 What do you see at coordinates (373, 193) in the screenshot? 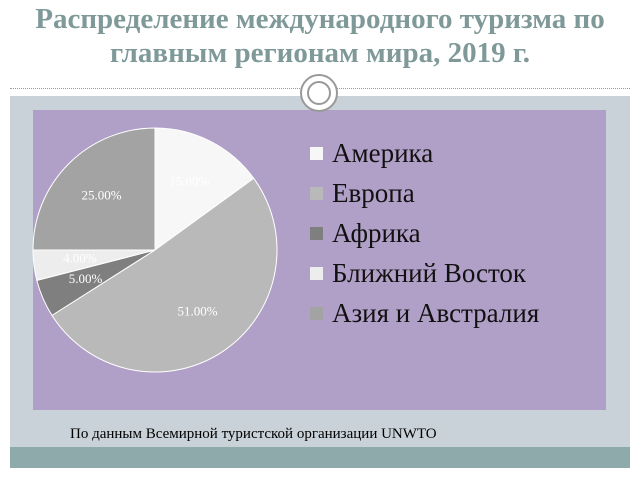
I see `legend-label: Европа` at bounding box center [373, 193].